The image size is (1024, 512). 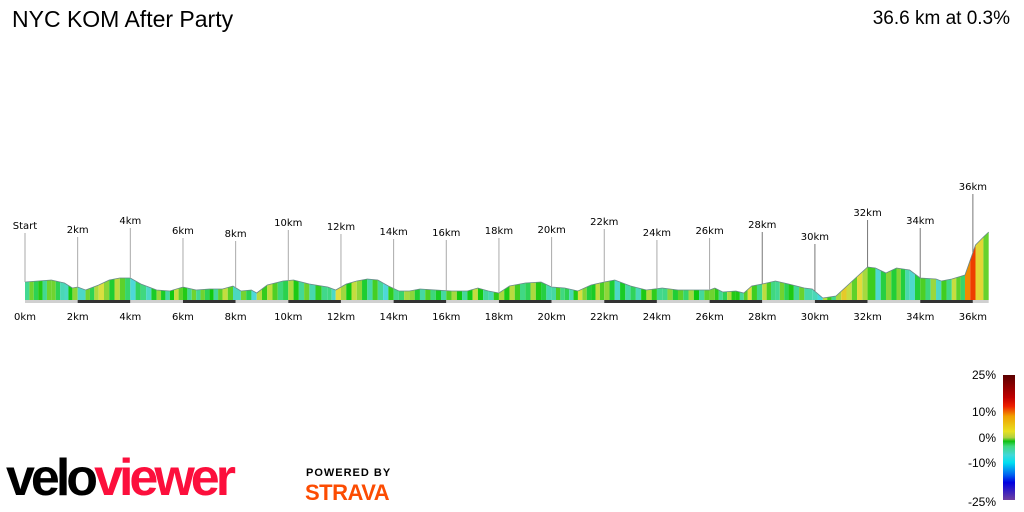 What do you see at coordinates (393, 317) in the screenshot?
I see `x-tick-label: 14km` at bounding box center [393, 317].